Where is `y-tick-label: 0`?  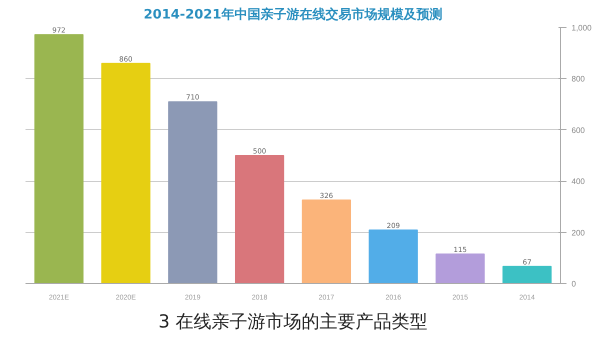
y-tick-label: 0 is located at coordinates (574, 284).